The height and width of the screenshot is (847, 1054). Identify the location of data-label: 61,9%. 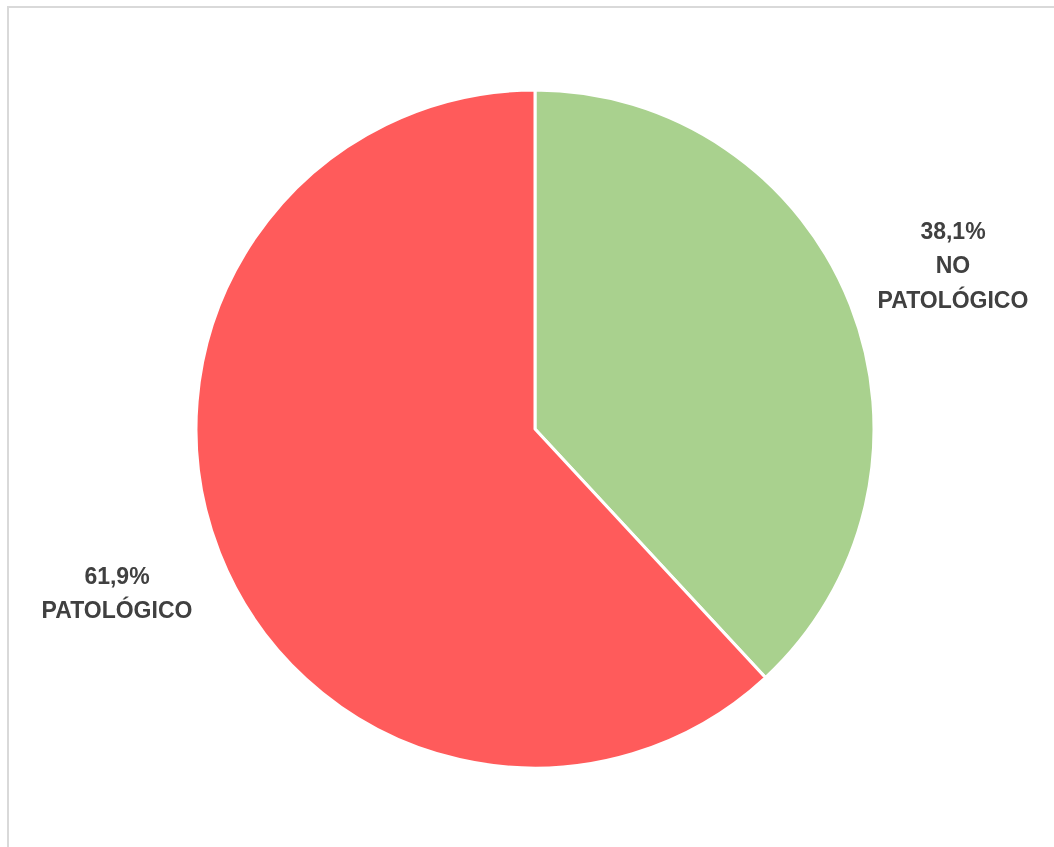
(117, 575).